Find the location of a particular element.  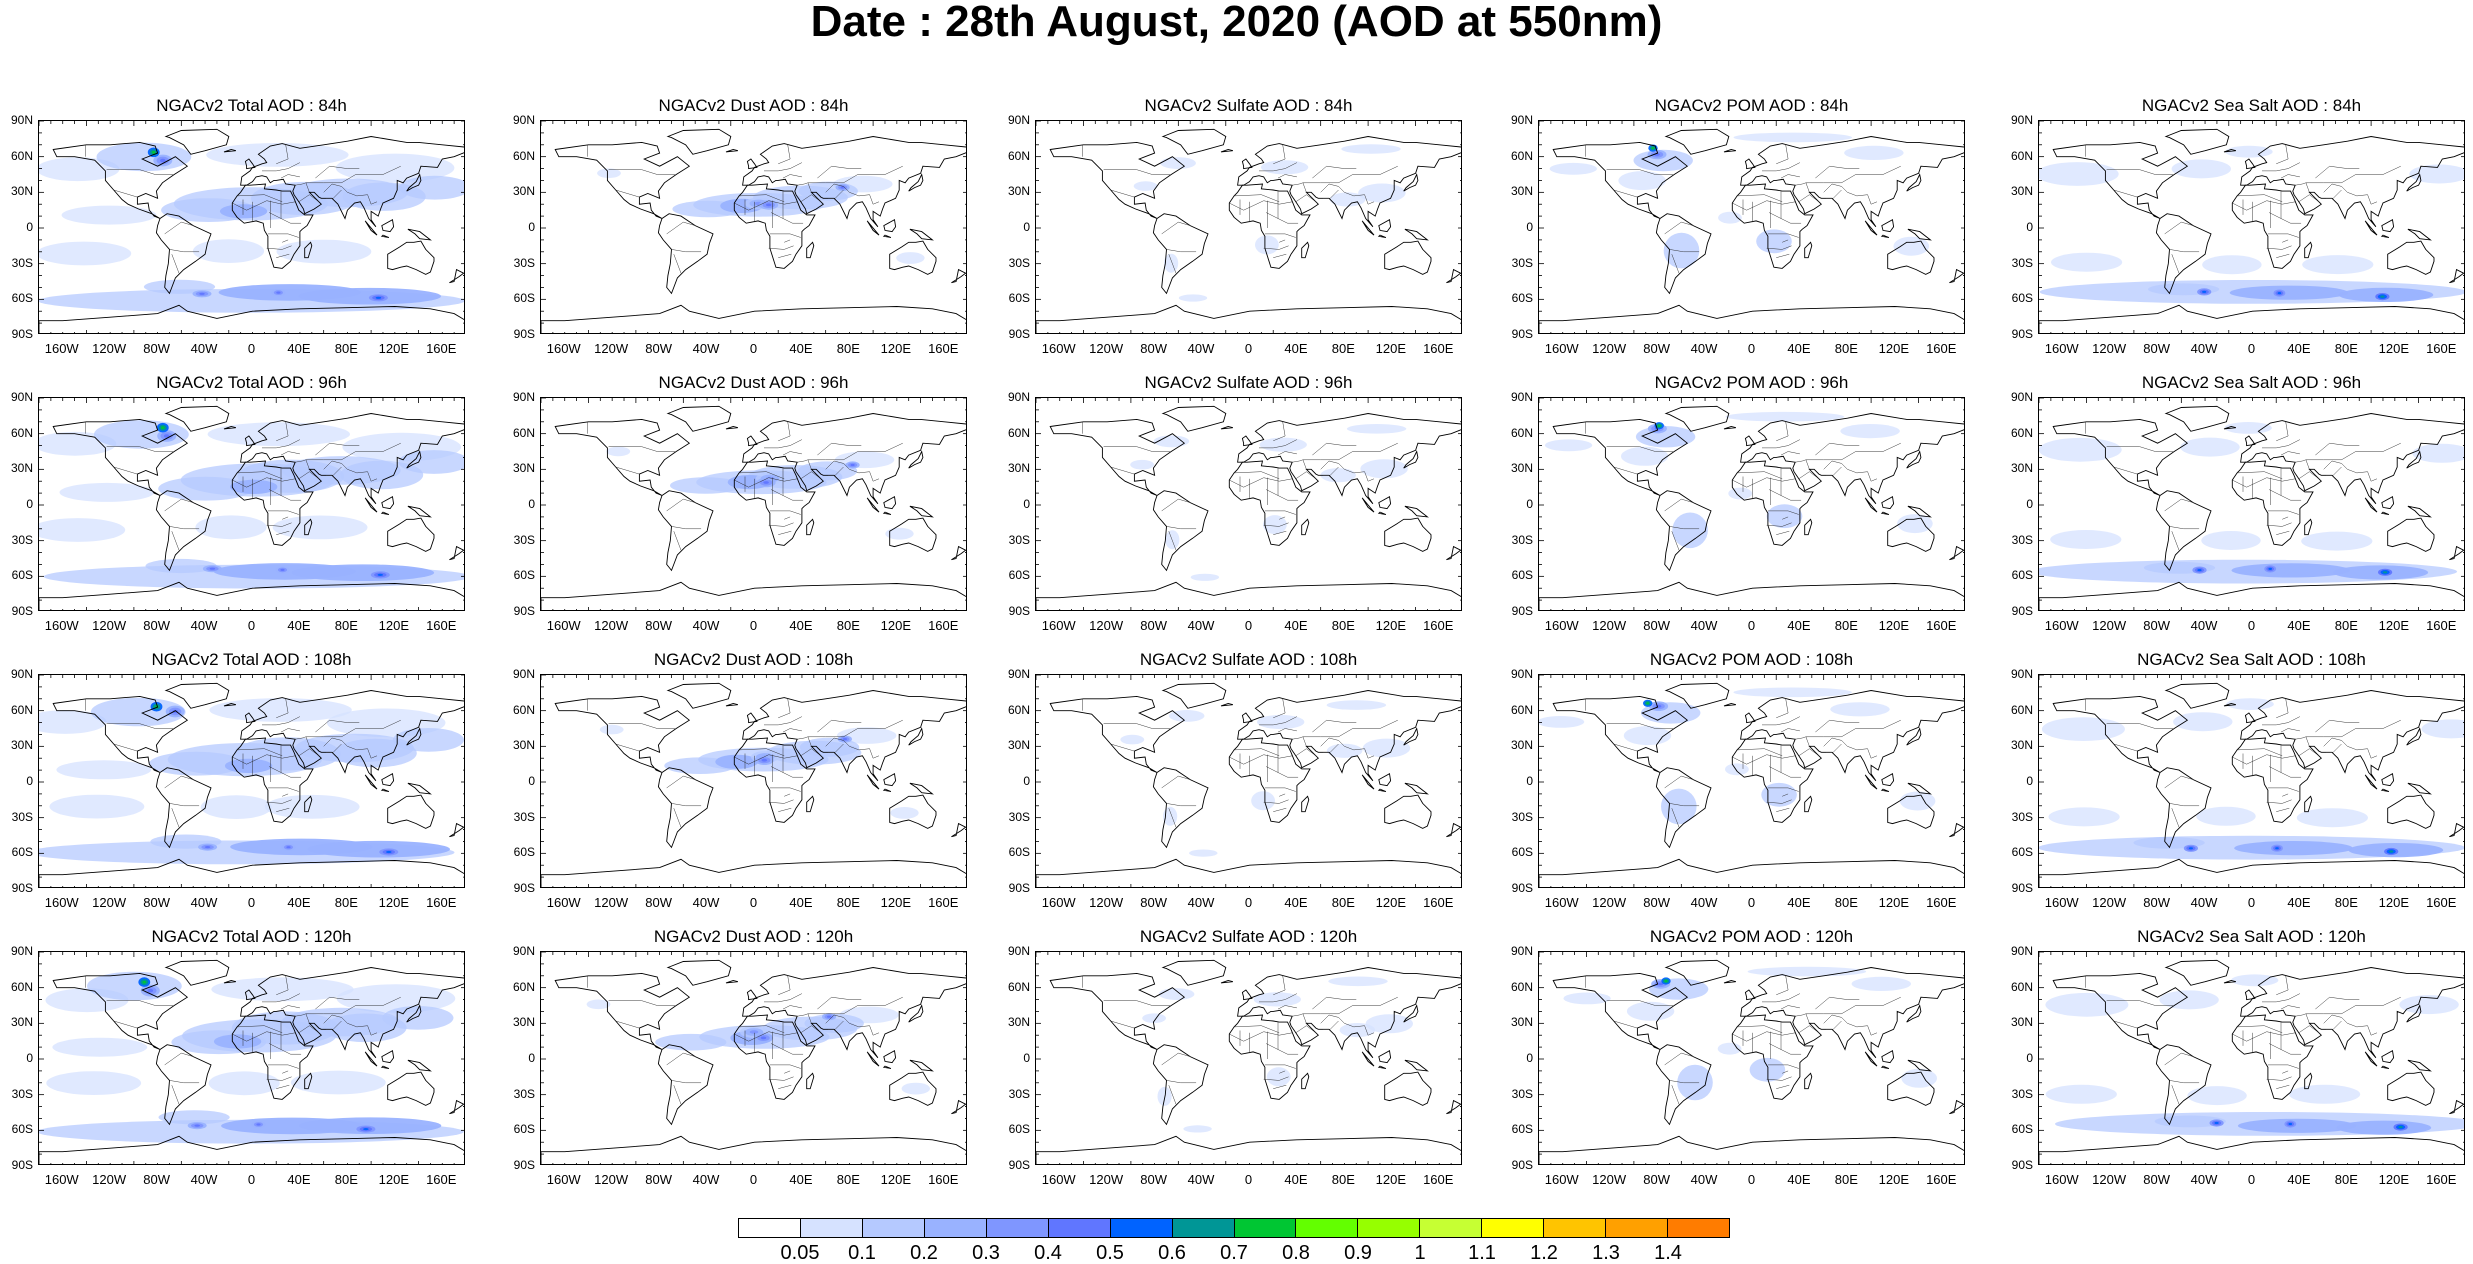

panel-title: NGACv2 Sulfate AOD : 108h is located at coordinates (1248, 659).